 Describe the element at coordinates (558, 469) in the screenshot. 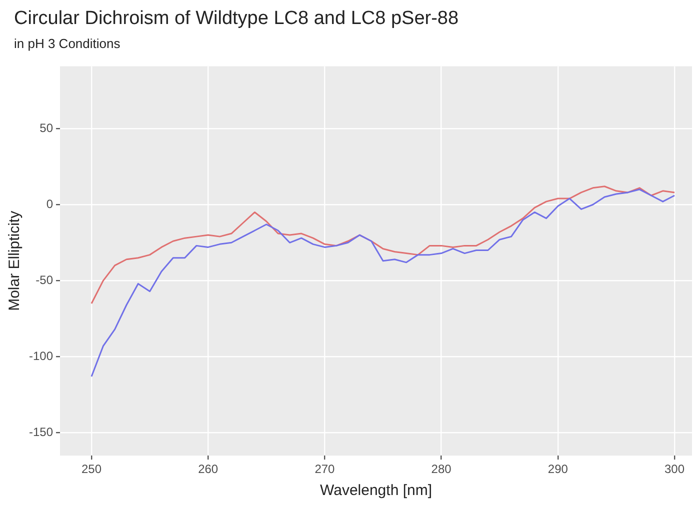

I see `x-tick-label: 290` at that location.